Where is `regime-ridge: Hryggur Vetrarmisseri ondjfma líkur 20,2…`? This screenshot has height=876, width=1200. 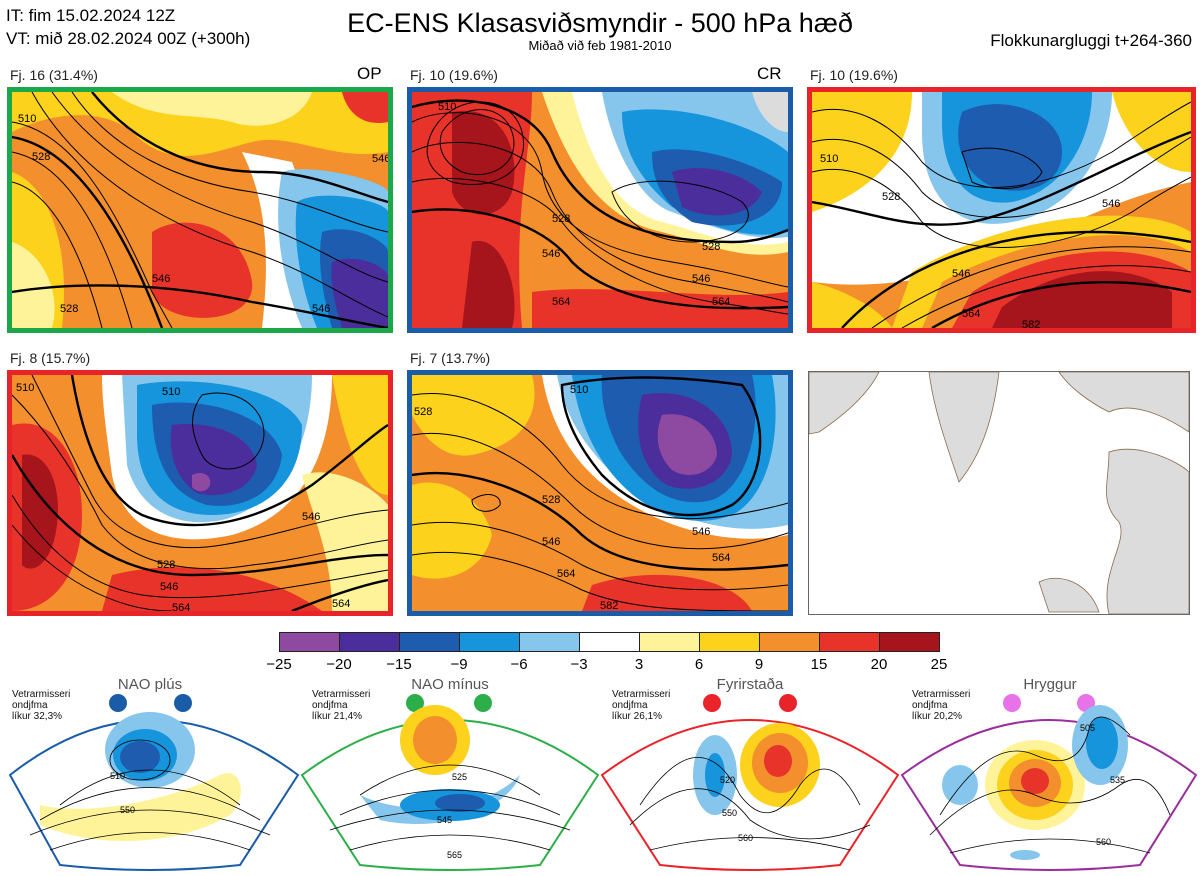
regime-ridge: Hryggur Vetrarmisseri ondjfma líkur 20,2… is located at coordinates (1050, 773).